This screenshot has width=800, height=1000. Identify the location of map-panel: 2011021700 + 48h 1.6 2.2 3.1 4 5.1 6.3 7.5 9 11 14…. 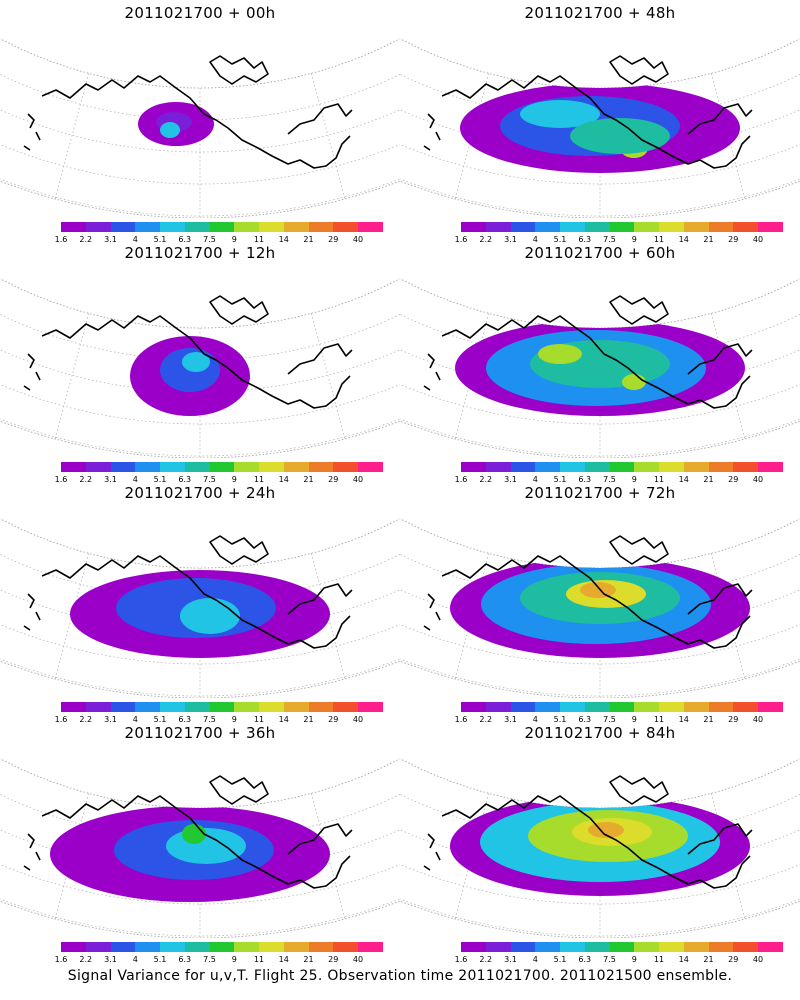
(600, 123).